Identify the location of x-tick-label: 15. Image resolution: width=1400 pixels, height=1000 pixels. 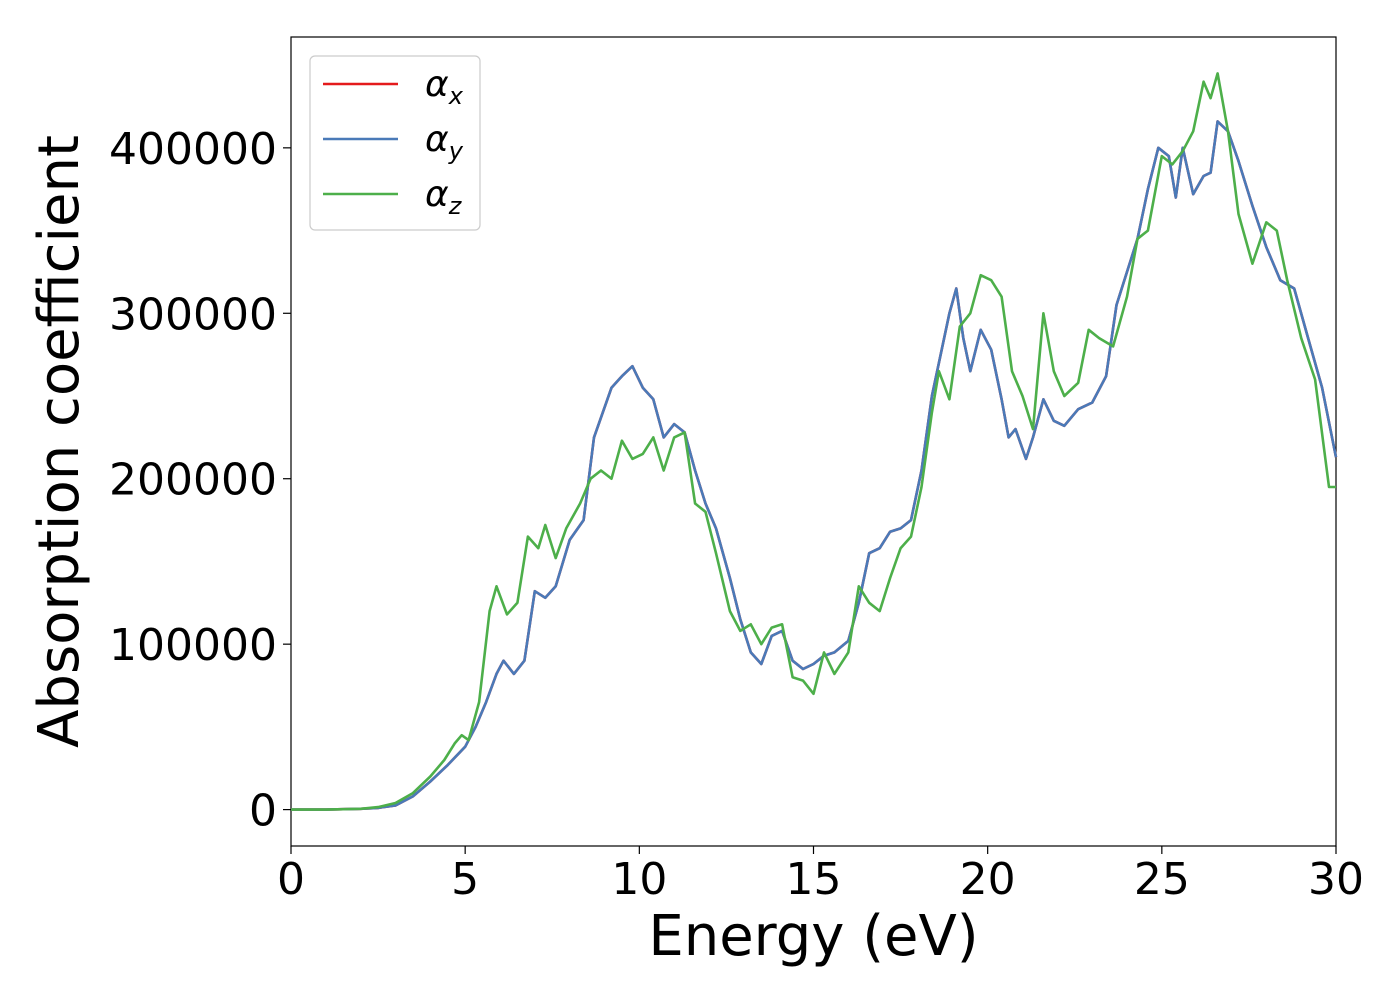
(814, 879).